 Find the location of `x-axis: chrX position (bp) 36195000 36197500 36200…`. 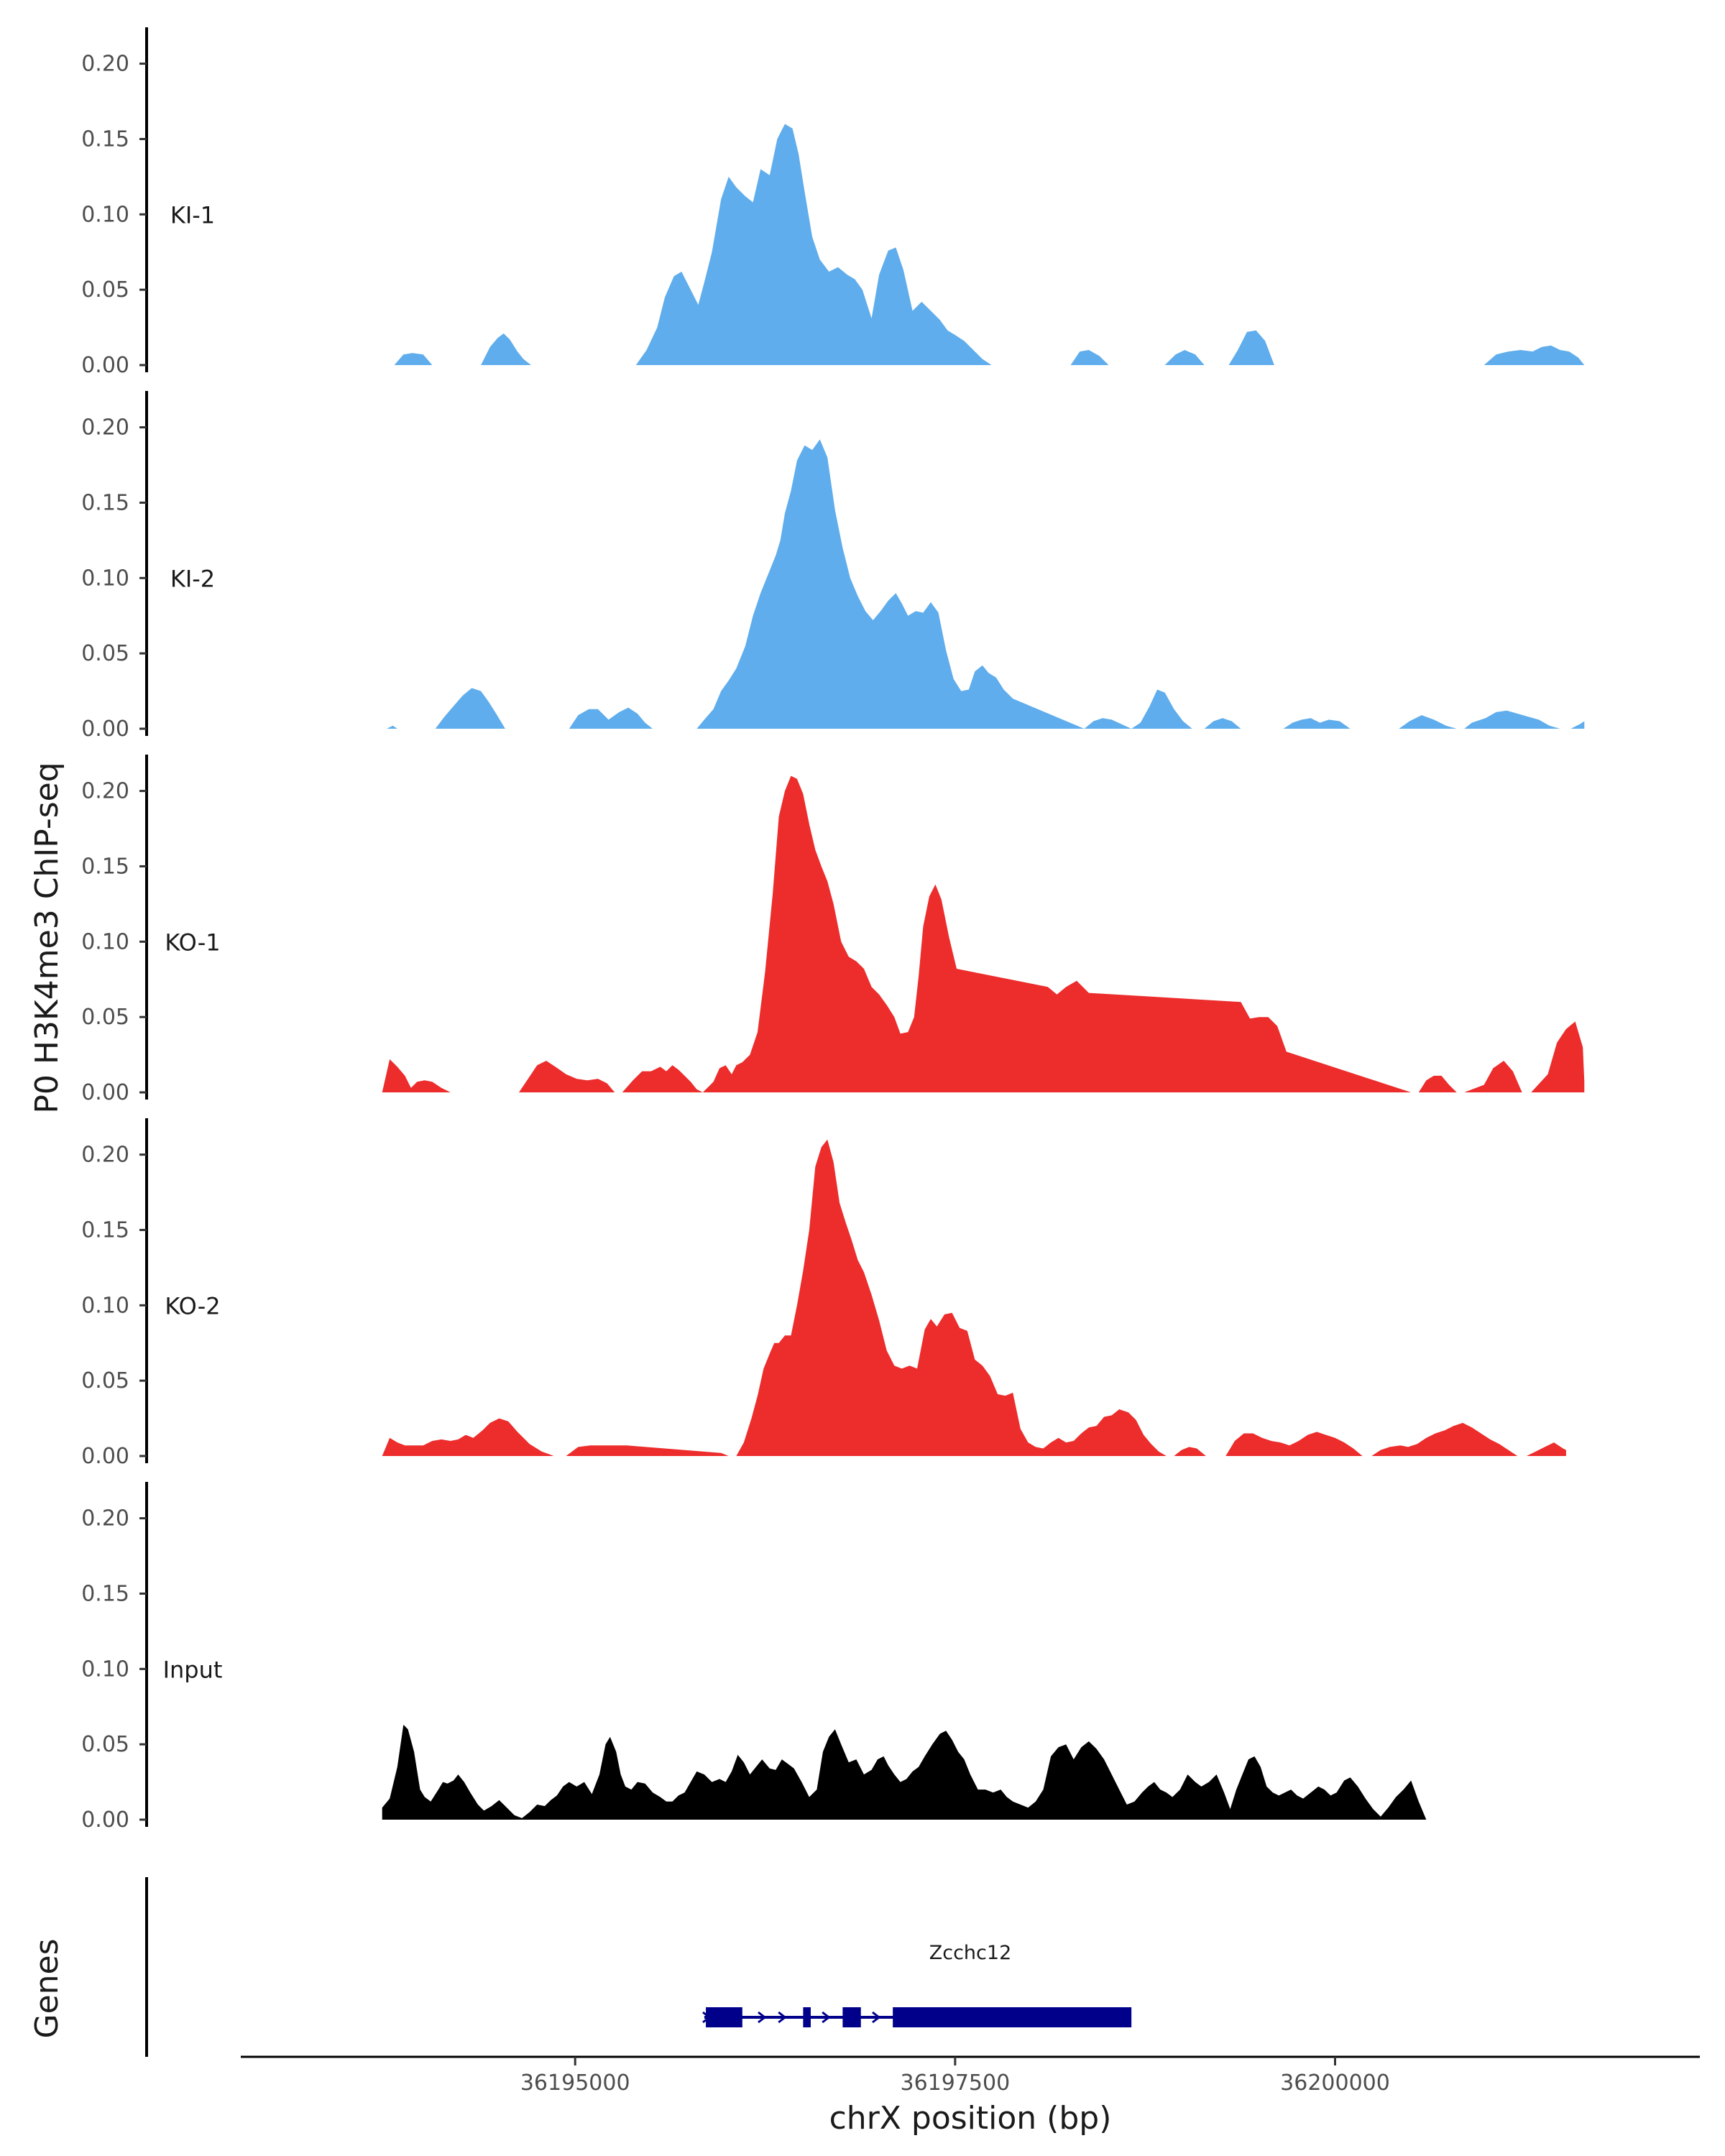

x-axis: chrX position (bp) 36195000 36197500 36200… is located at coordinates (970, 2096).